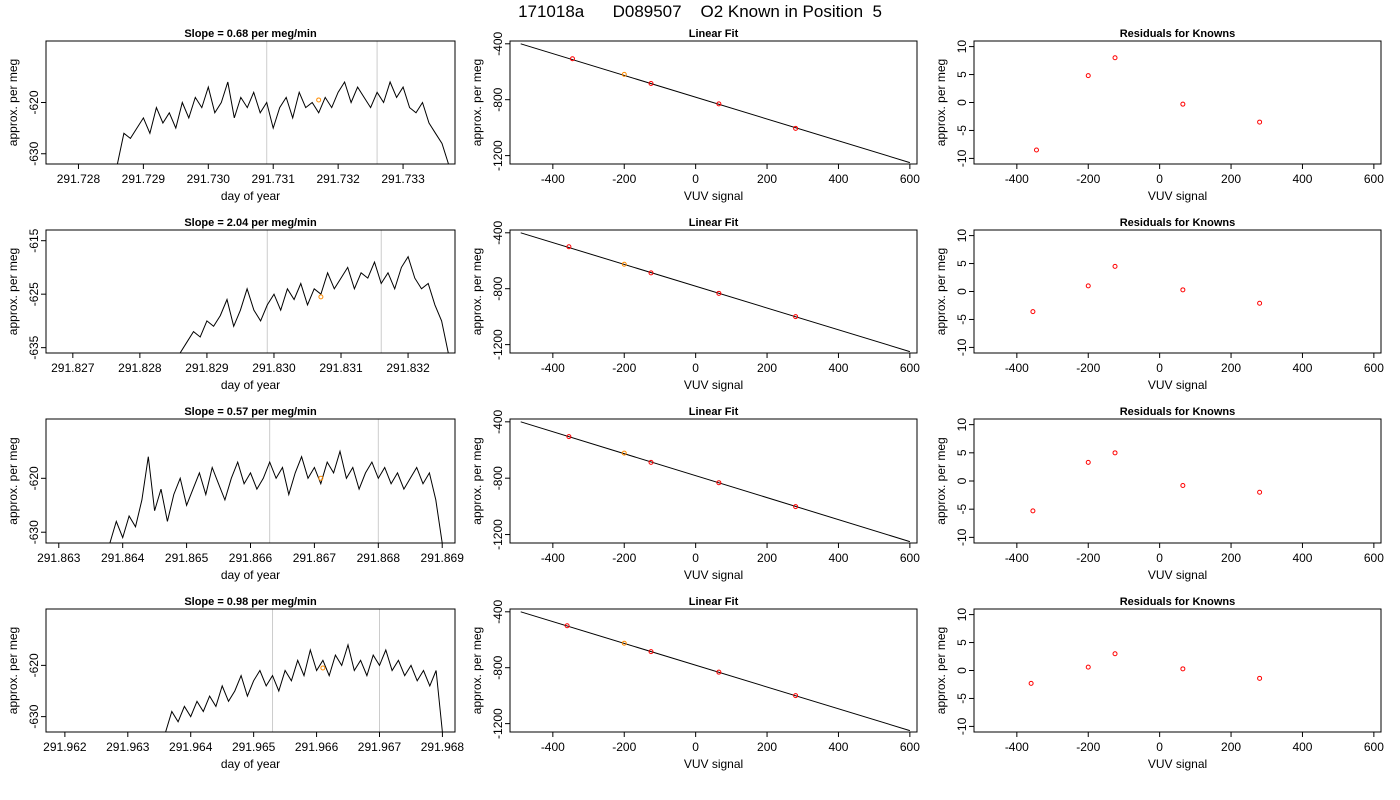  What do you see at coordinates (553, 179) in the screenshot?
I see `x-tick-label: -400` at bounding box center [553, 179].